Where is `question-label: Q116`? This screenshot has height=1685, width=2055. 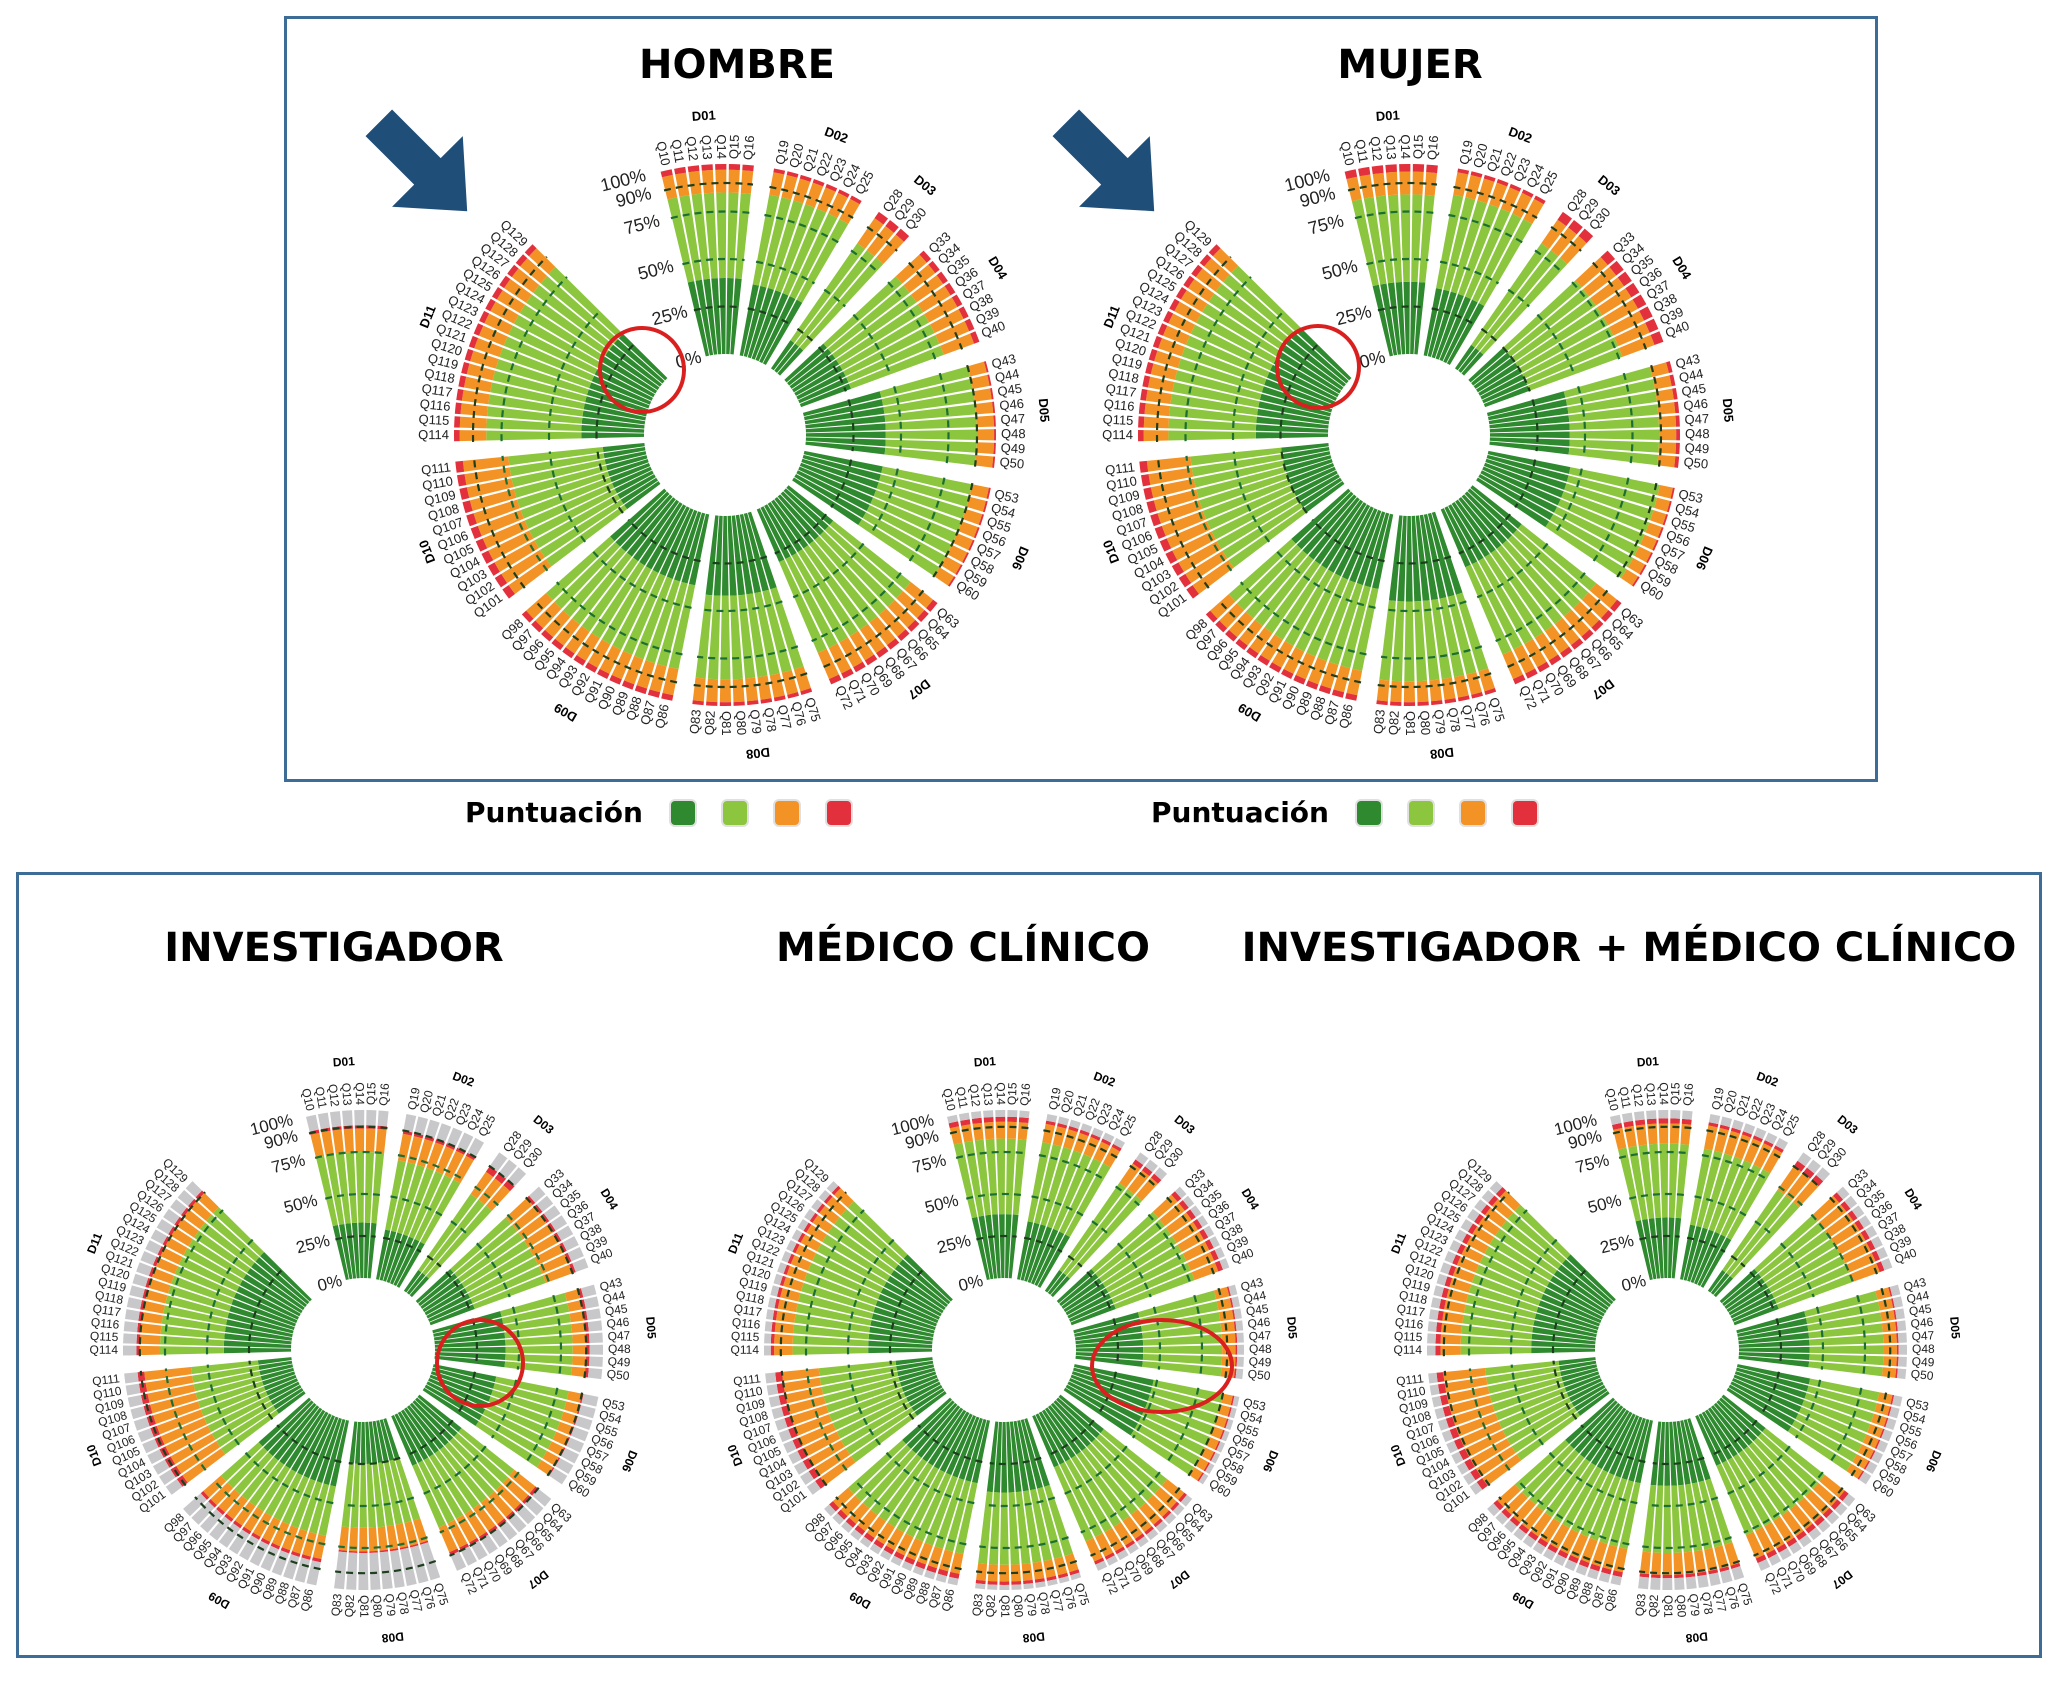 question-label: Q116 is located at coordinates (105, 1323).